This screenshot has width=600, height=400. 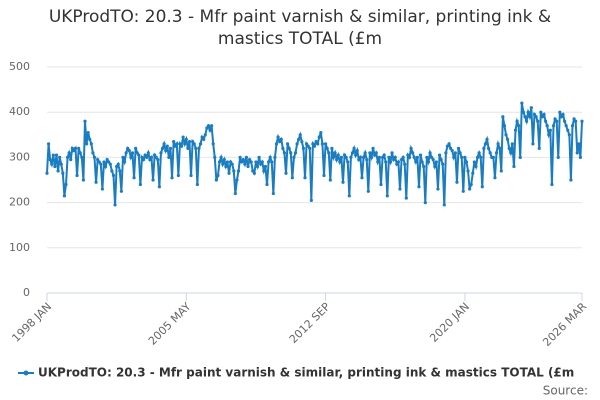 I want to click on y-tick-label: 0, so click(x=26, y=292).